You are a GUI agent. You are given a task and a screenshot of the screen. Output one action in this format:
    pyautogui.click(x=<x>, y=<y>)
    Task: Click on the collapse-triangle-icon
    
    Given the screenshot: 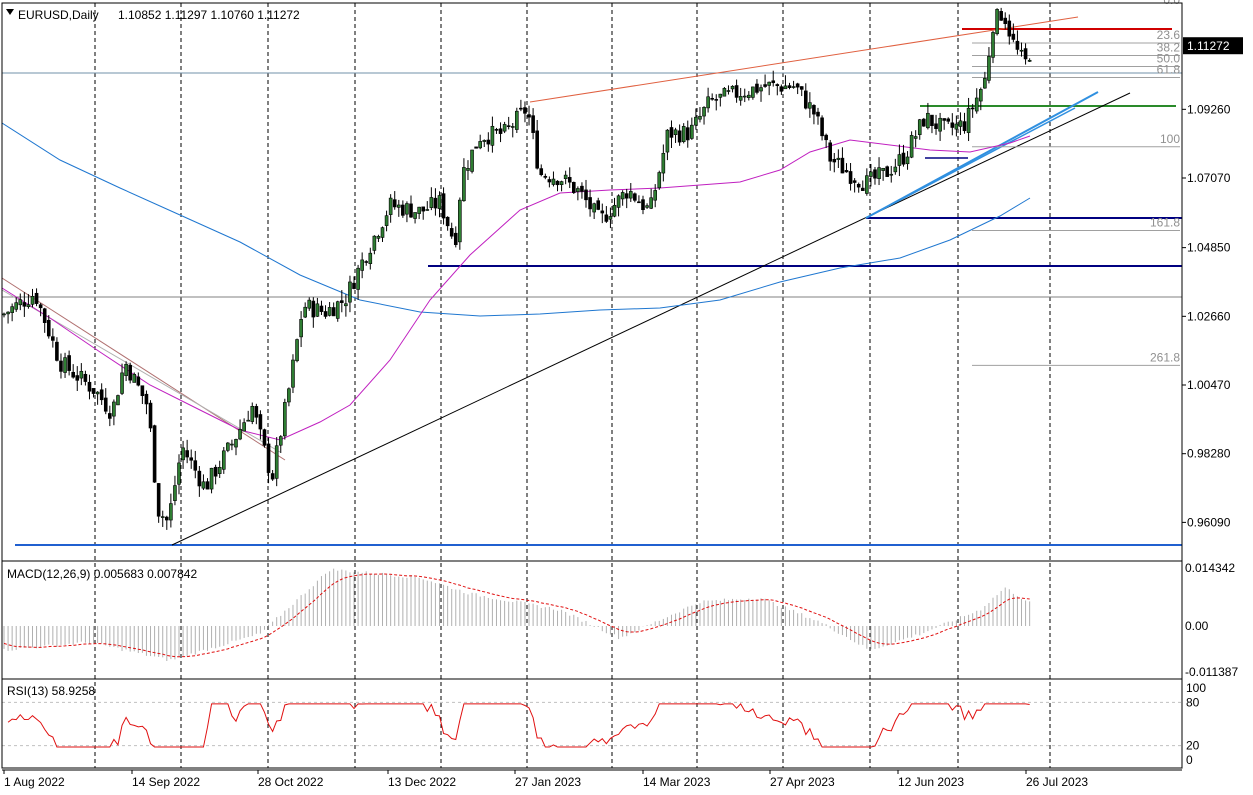 What is the action you would take?
    pyautogui.click(x=10, y=12)
    